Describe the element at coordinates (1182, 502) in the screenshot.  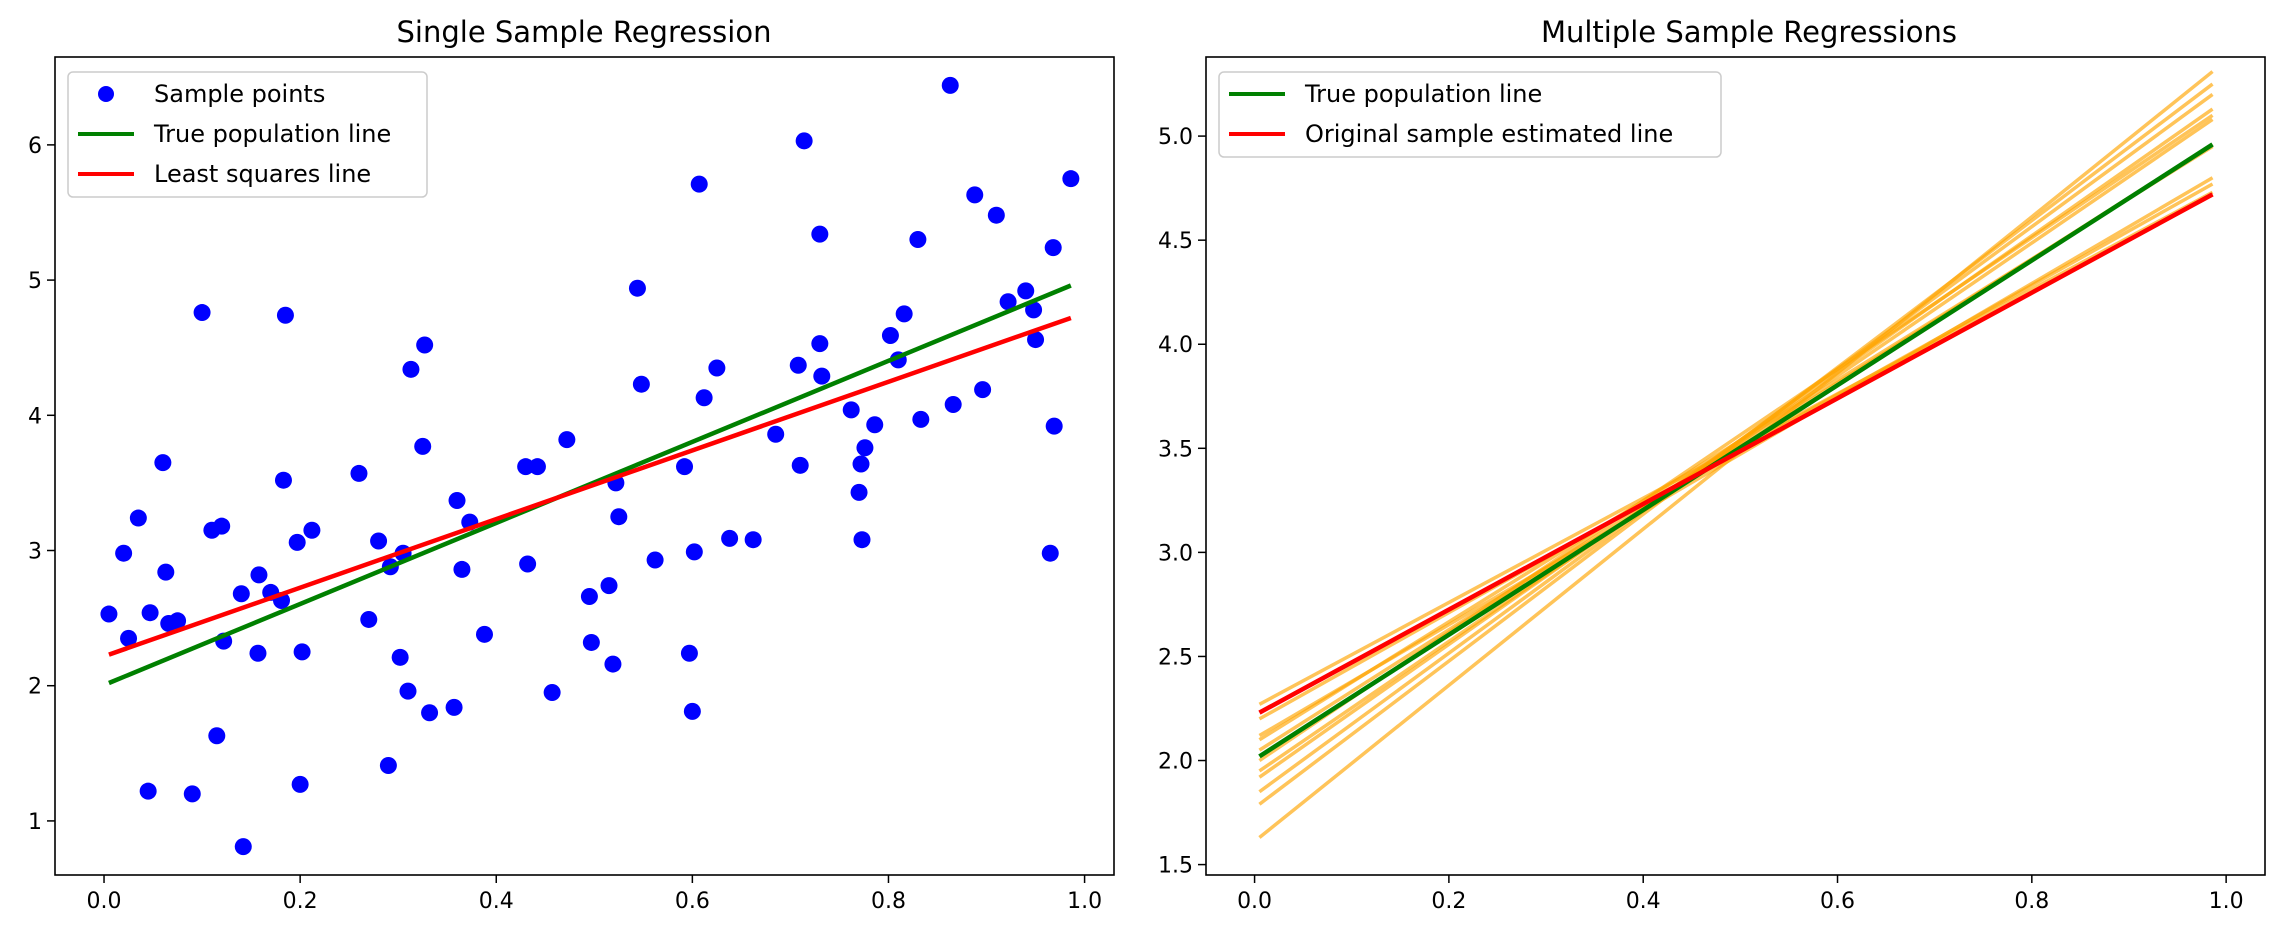
I see `y-axis-ticks: 1.5 2.0 2.5 3.0 3.5 4.0 4.5 5.0` at that location.